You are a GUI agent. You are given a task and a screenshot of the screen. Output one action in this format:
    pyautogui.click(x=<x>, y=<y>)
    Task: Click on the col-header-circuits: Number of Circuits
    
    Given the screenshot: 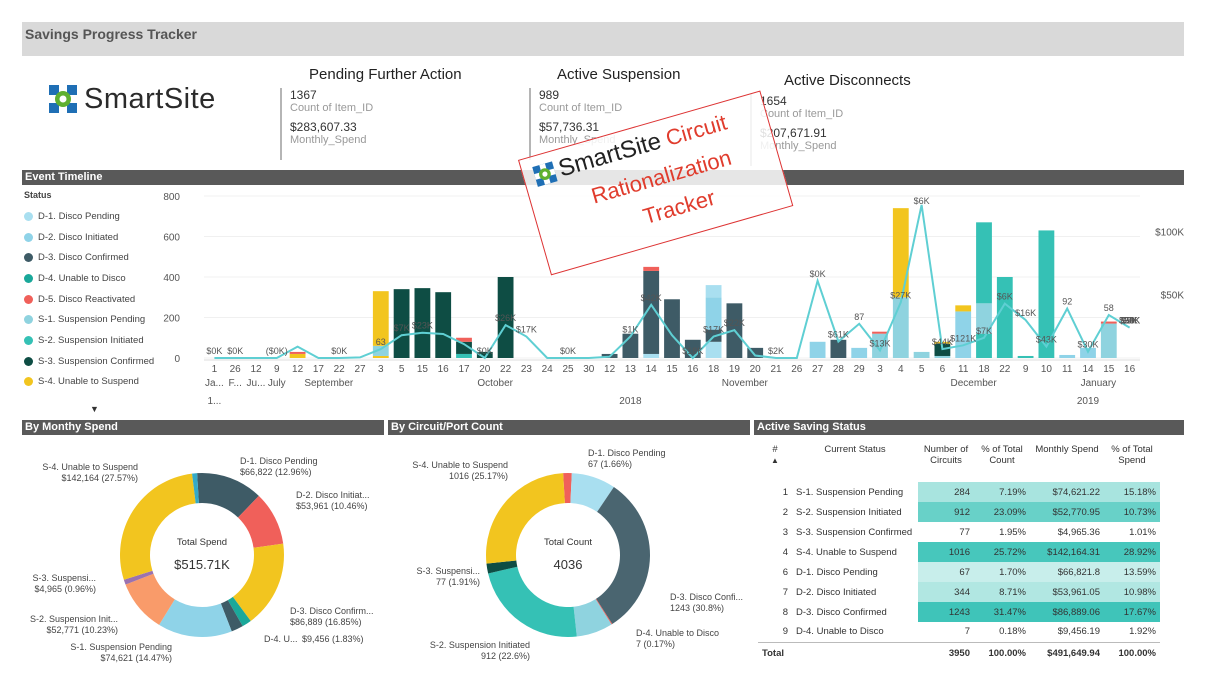 What is the action you would take?
    pyautogui.click(x=946, y=455)
    